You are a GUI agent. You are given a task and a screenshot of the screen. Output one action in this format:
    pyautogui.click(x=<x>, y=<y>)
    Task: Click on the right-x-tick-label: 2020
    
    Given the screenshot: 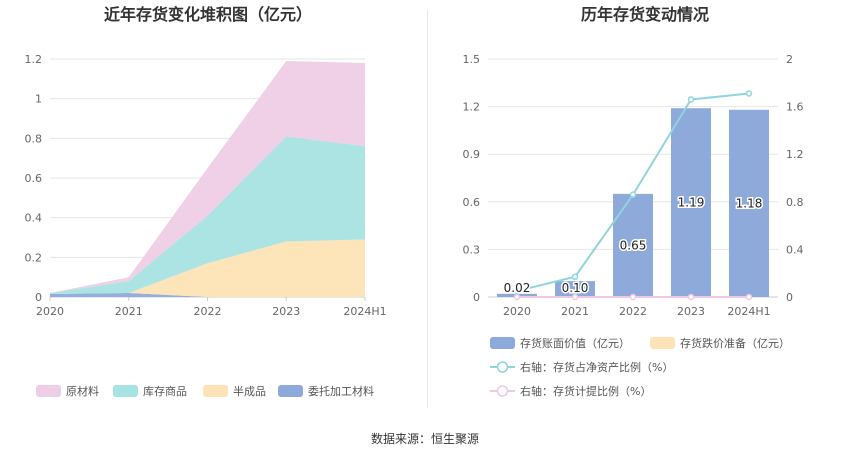 What is the action you would take?
    pyautogui.click(x=517, y=311)
    